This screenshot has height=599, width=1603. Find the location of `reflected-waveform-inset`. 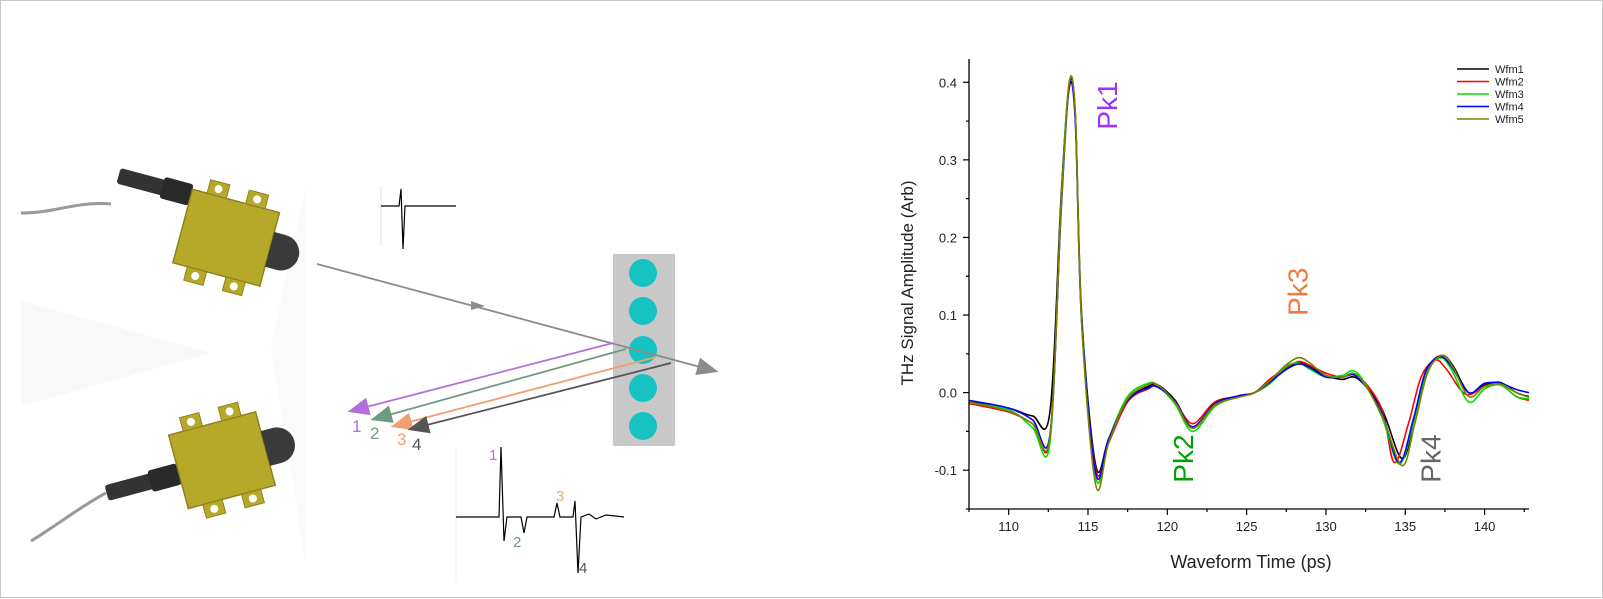

reflected-waveform-inset is located at coordinates (540, 513).